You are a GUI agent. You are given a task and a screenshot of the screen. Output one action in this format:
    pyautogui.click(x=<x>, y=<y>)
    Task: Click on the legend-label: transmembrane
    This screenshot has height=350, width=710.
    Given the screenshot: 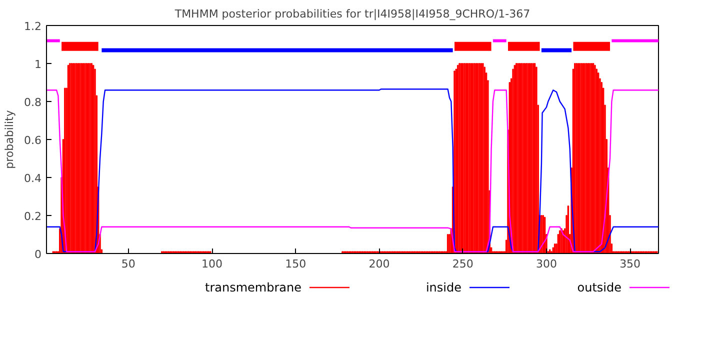 What is the action you would take?
    pyautogui.click(x=253, y=287)
    